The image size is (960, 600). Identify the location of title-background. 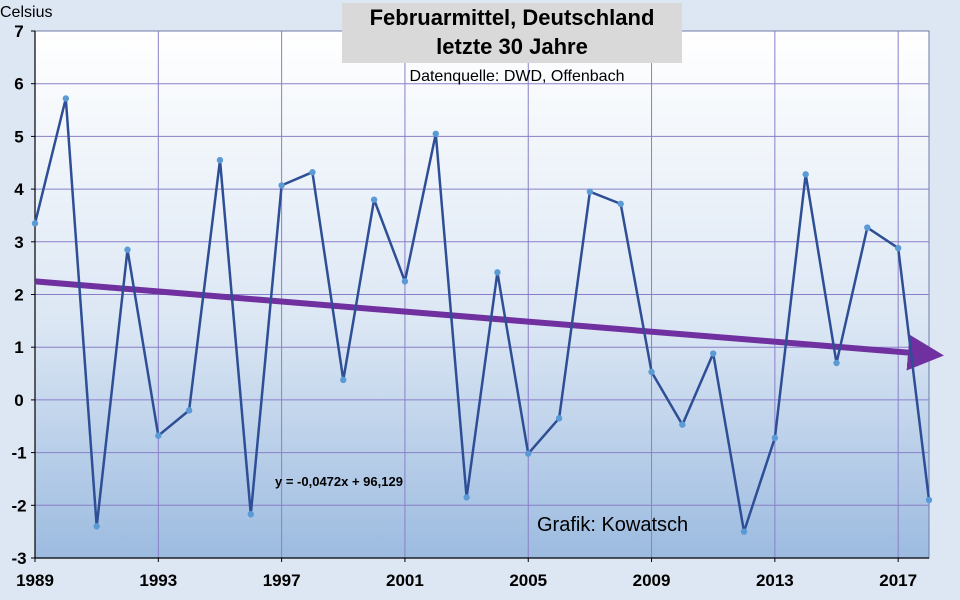
(512, 33).